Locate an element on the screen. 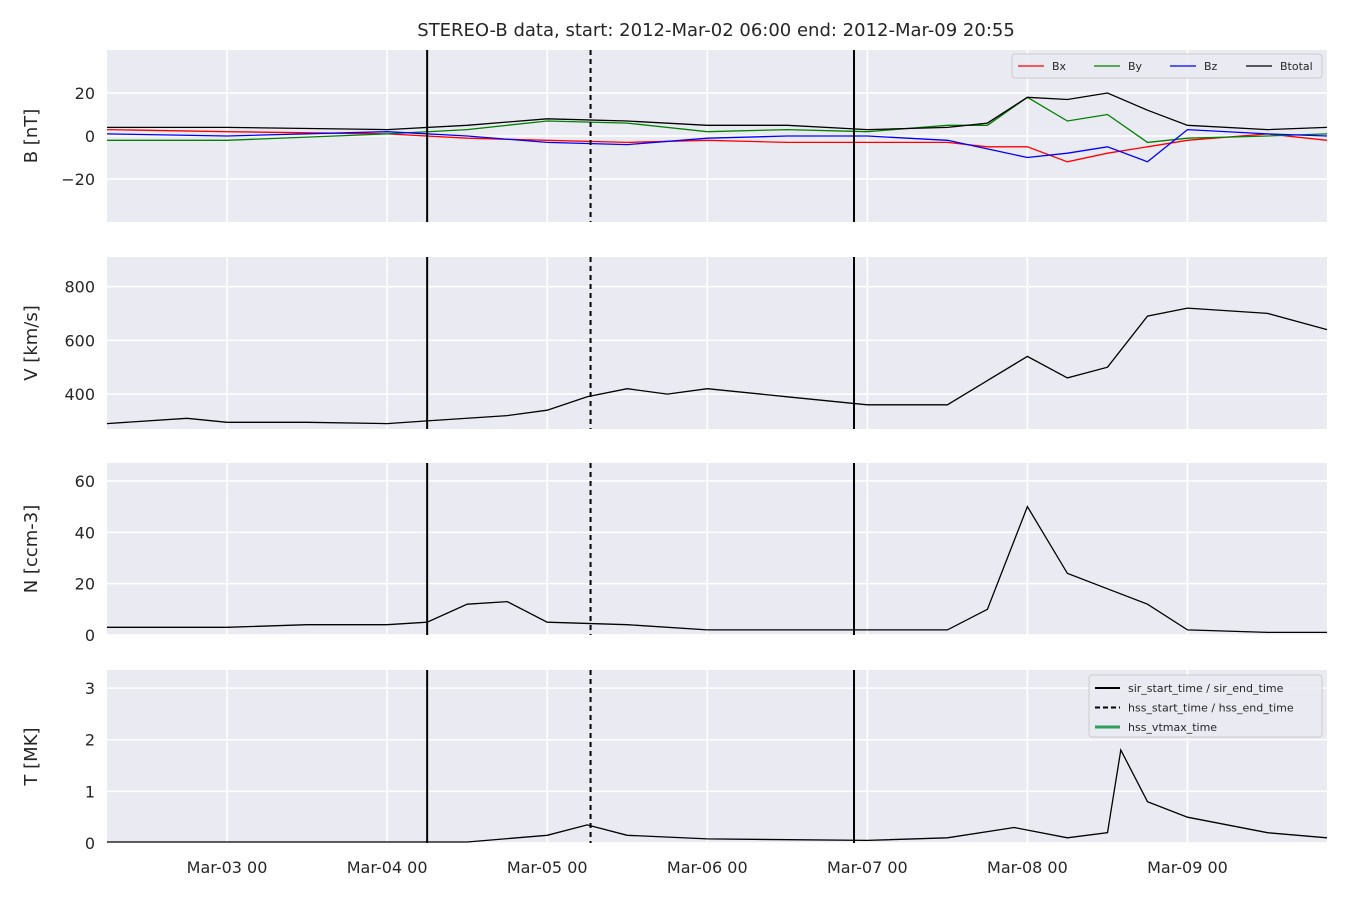  series-btotal-line is located at coordinates (717, 111).